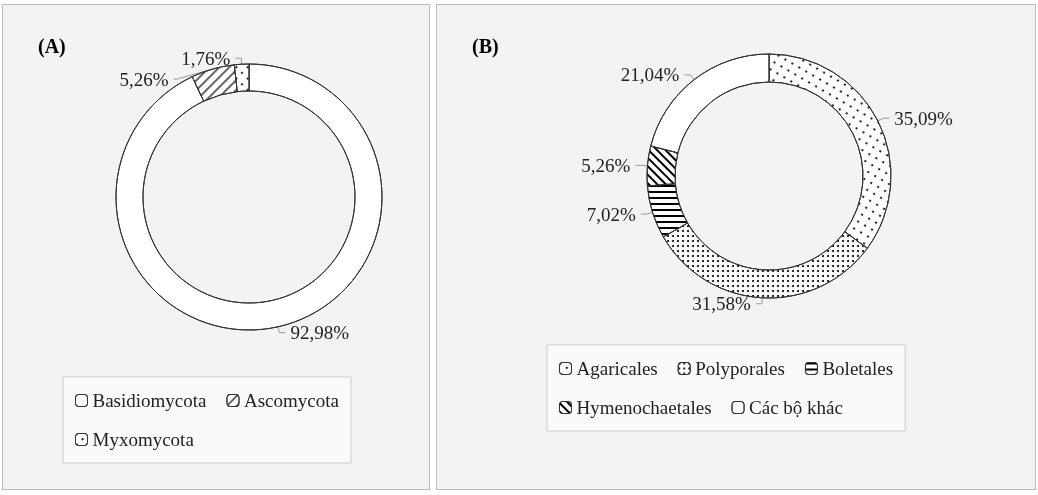  I want to click on data-label: 21,04%, so click(650, 75).